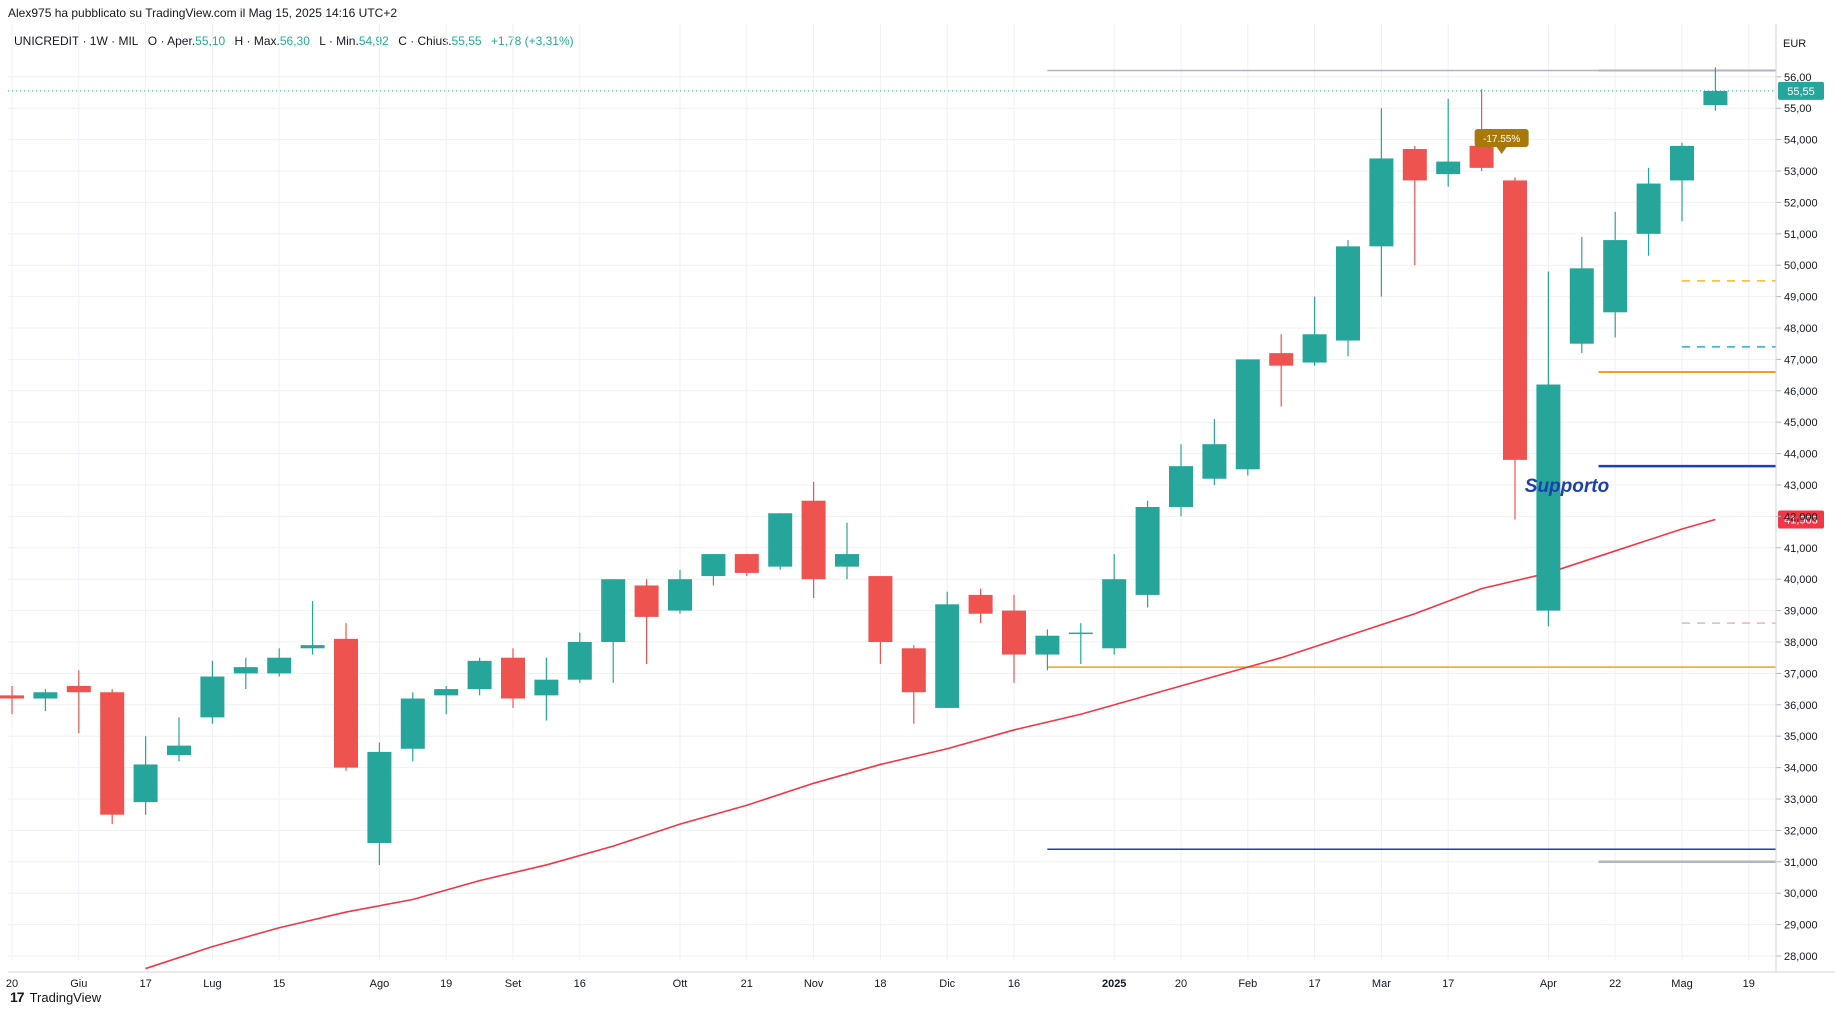  I want to click on y-tick-label: 32,000, so click(1801, 831).